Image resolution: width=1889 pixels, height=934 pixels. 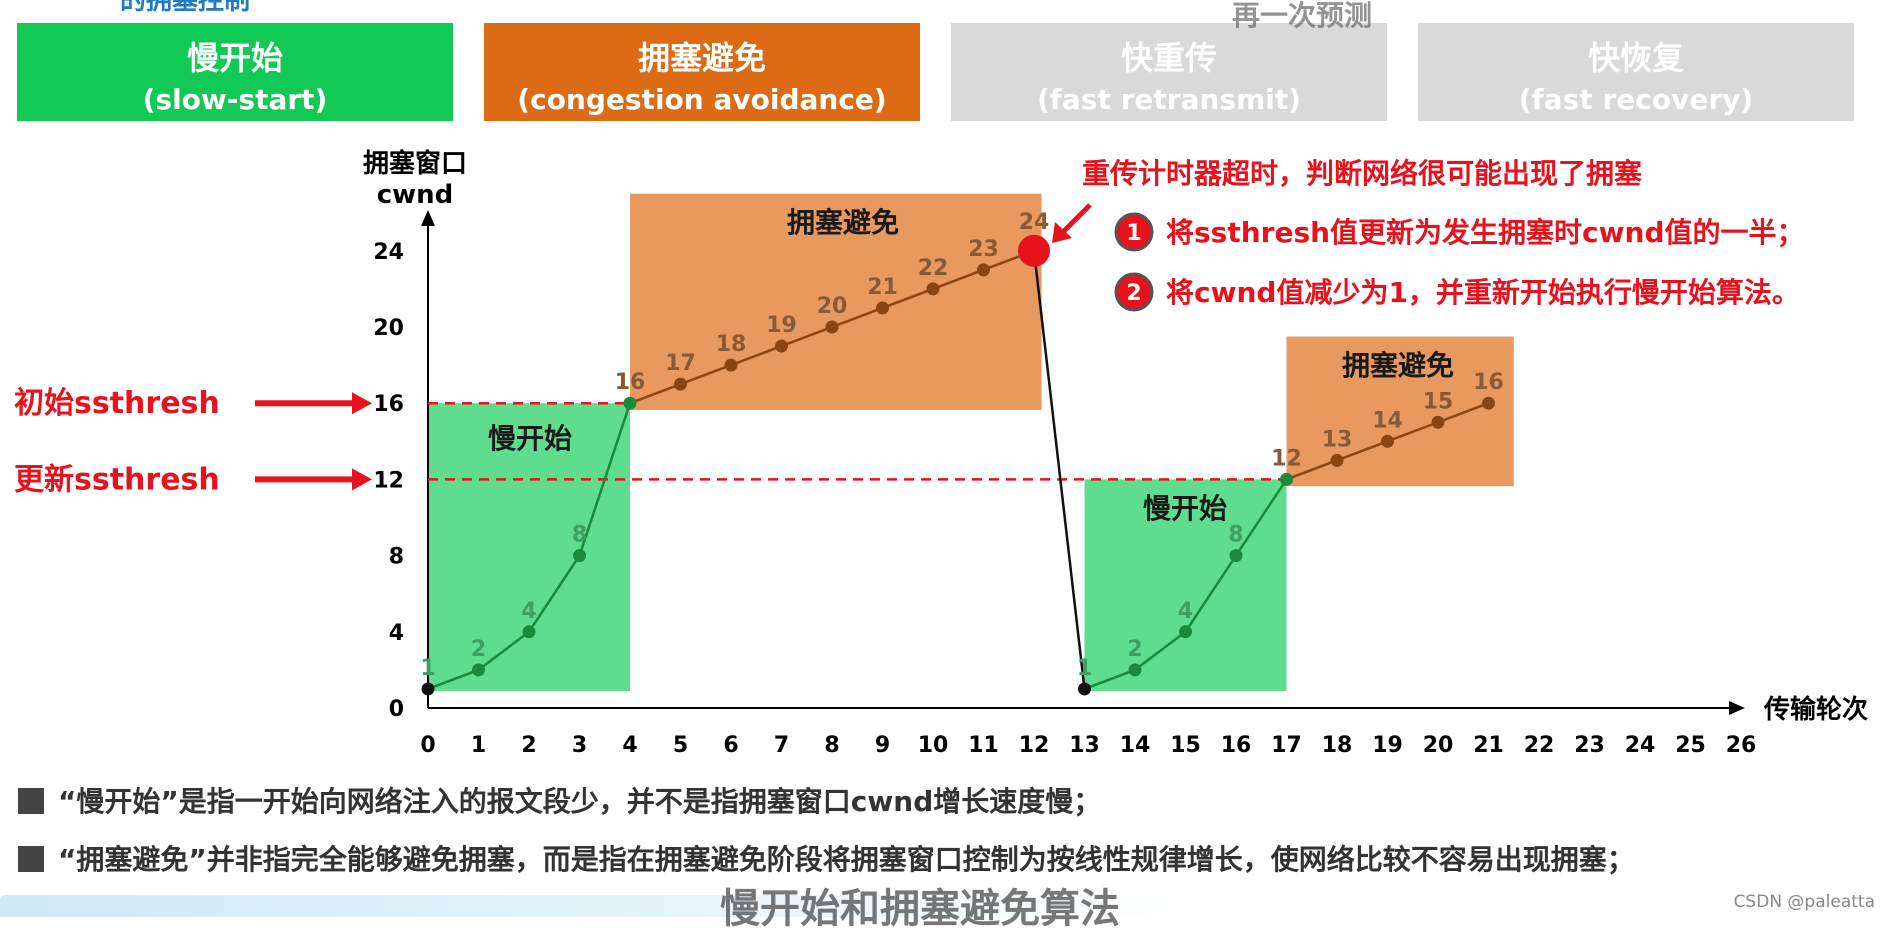 What do you see at coordinates (701, 58) in the screenshot?
I see `phase-congestion-avoidance-zh: 拥塞避免` at bounding box center [701, 58].